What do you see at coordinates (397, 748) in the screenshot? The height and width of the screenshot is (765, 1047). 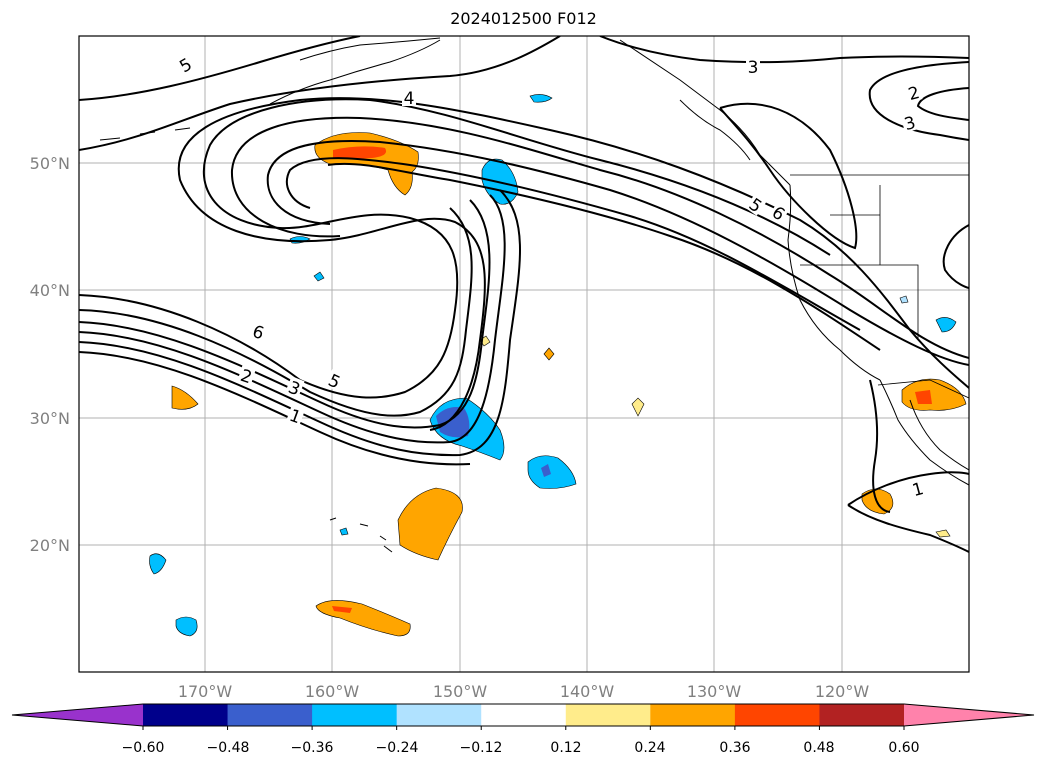 I see `colorbar-tick: −0.24` at bounding box center [397, 748].